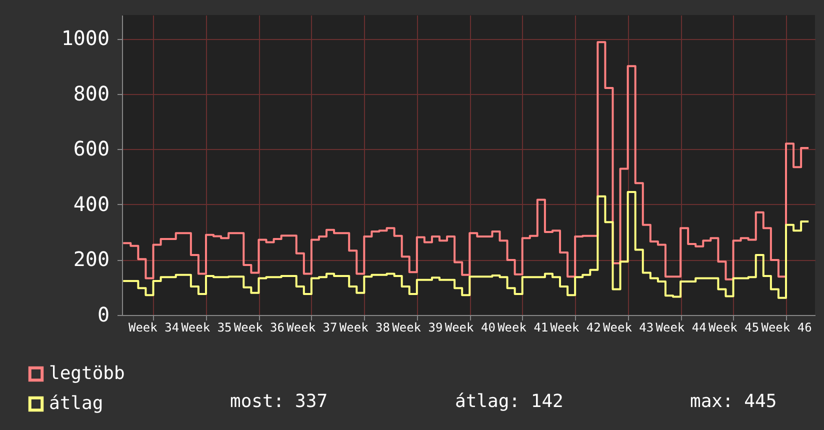 Image resolution: width=824 pixels, height=430 pixels. Describe the element at coordinates (733, 401) in the screenshot. I see `text: max: 445` at that location.